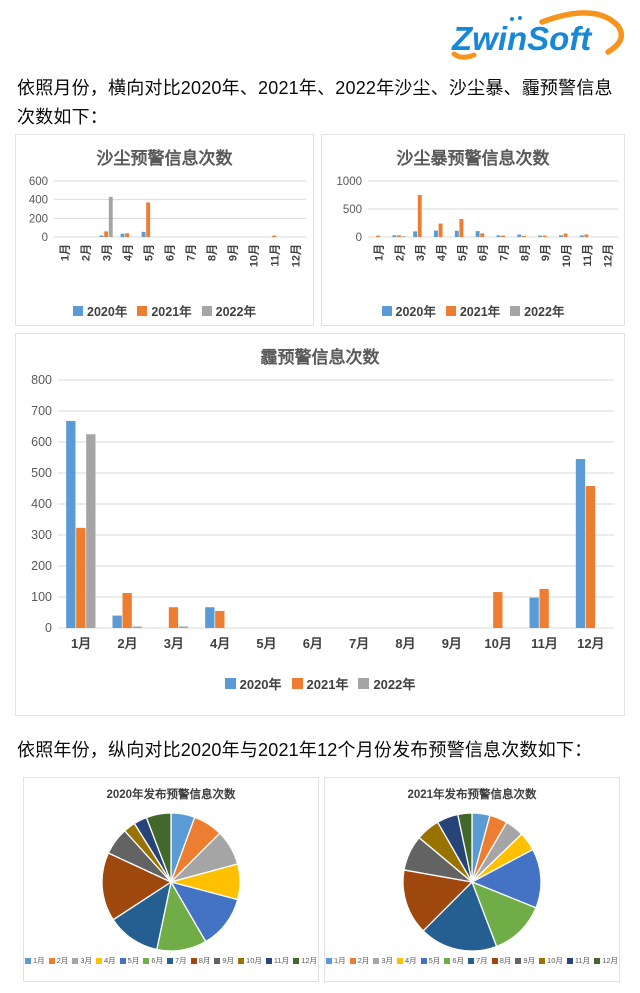 The image size is (640, 993). I want to click on chart-title: 沙尘暴预警信息次数, so click(473, 158).